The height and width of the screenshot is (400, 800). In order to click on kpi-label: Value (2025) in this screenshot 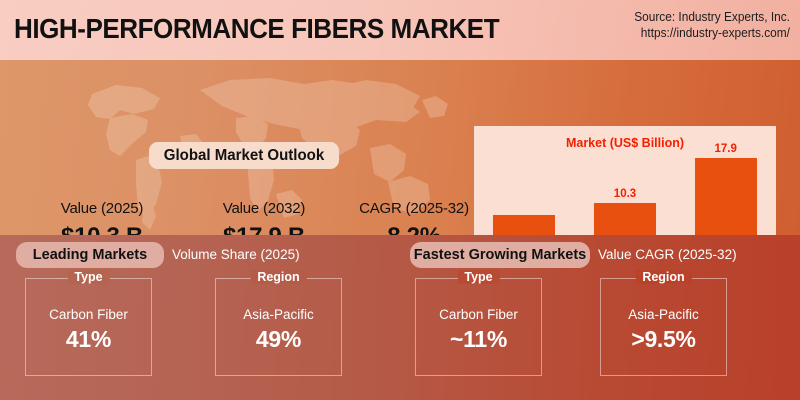, I will do `click(102, 208)`.